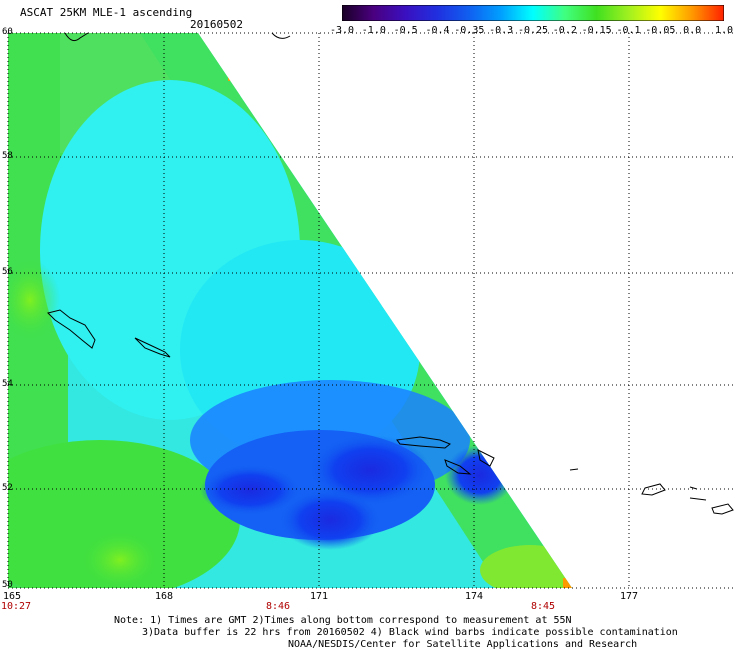  Describe the element at coordinates (281, 35) in the screenshot. I see `coastline-top-right` at that location.